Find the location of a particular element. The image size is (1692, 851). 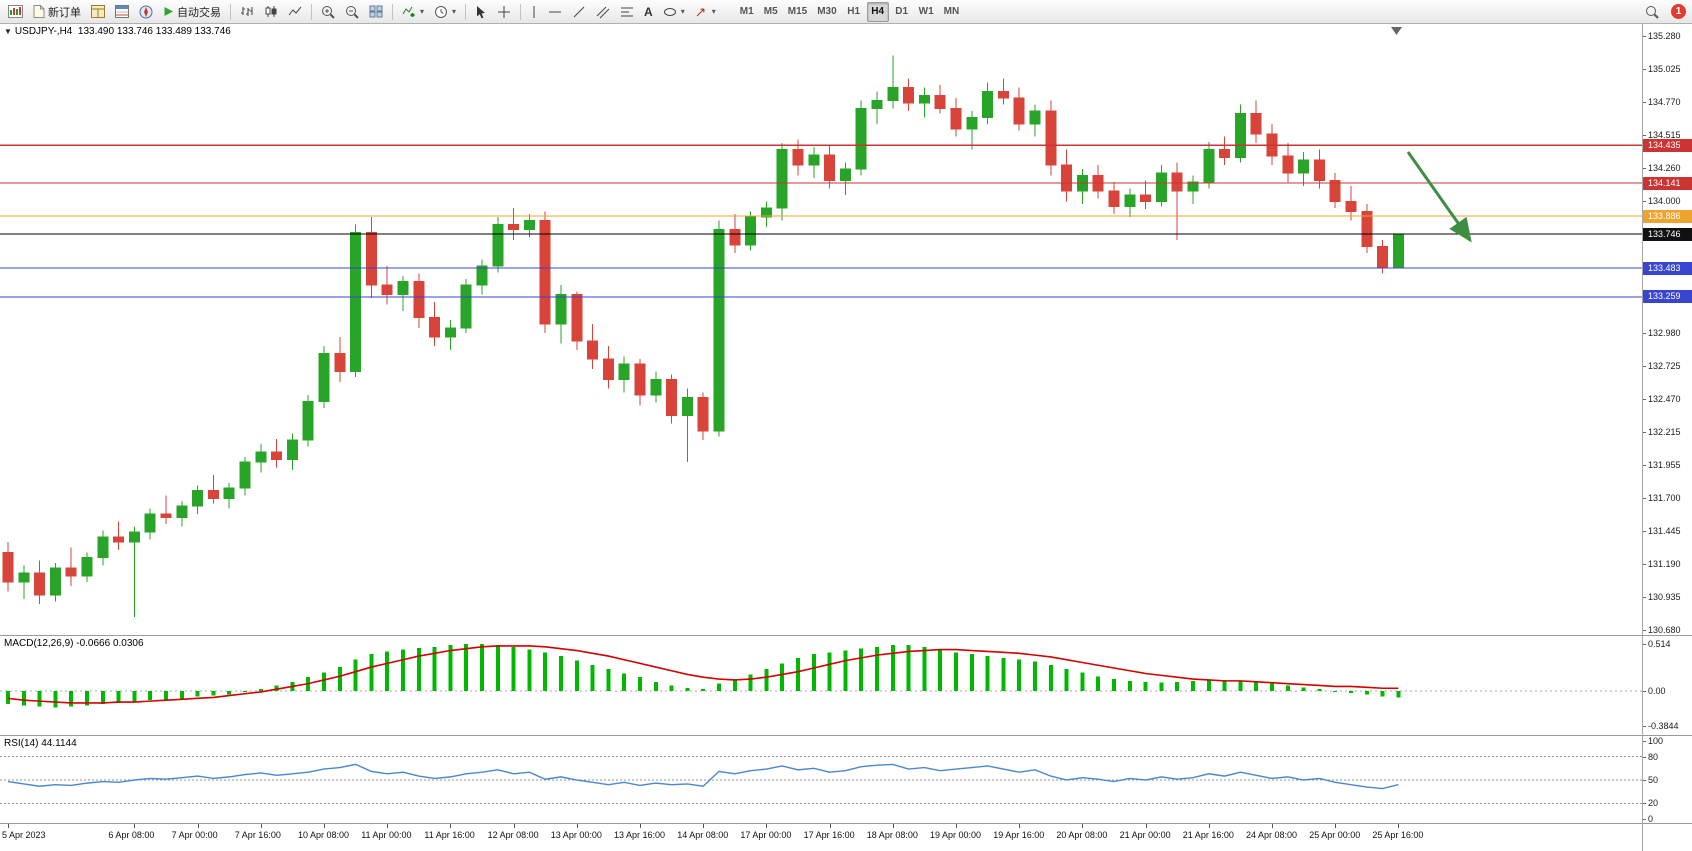

macd-canvas is located at coordinates (821, 685).